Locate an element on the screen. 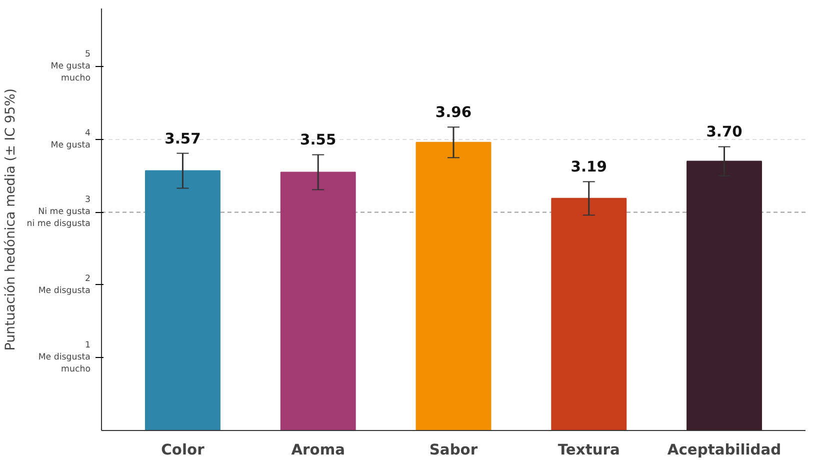 The width and height of the screenshot is (815, 461). x-tick-label: Aroma is located at coordinates (318, 450).